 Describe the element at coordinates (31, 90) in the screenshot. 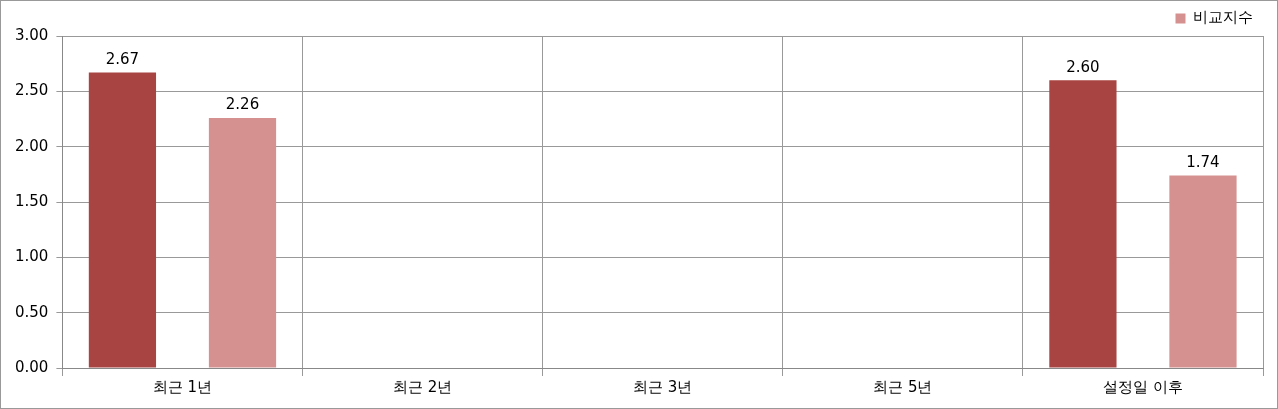

I see `y-tick-label: 2.50` at that location.